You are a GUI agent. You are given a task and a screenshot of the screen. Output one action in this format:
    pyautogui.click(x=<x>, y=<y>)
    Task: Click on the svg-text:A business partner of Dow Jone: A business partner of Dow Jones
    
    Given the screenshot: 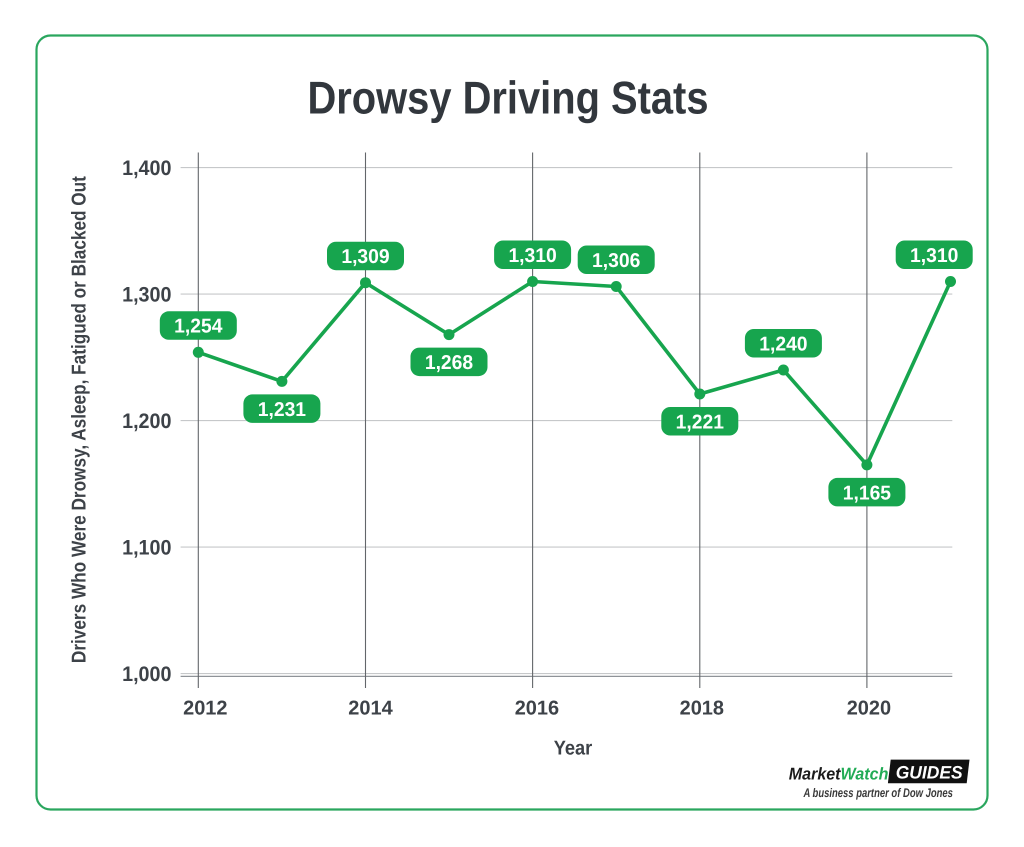 What is the action you would take?
    pyautogui.click(x=878, y=793)
    